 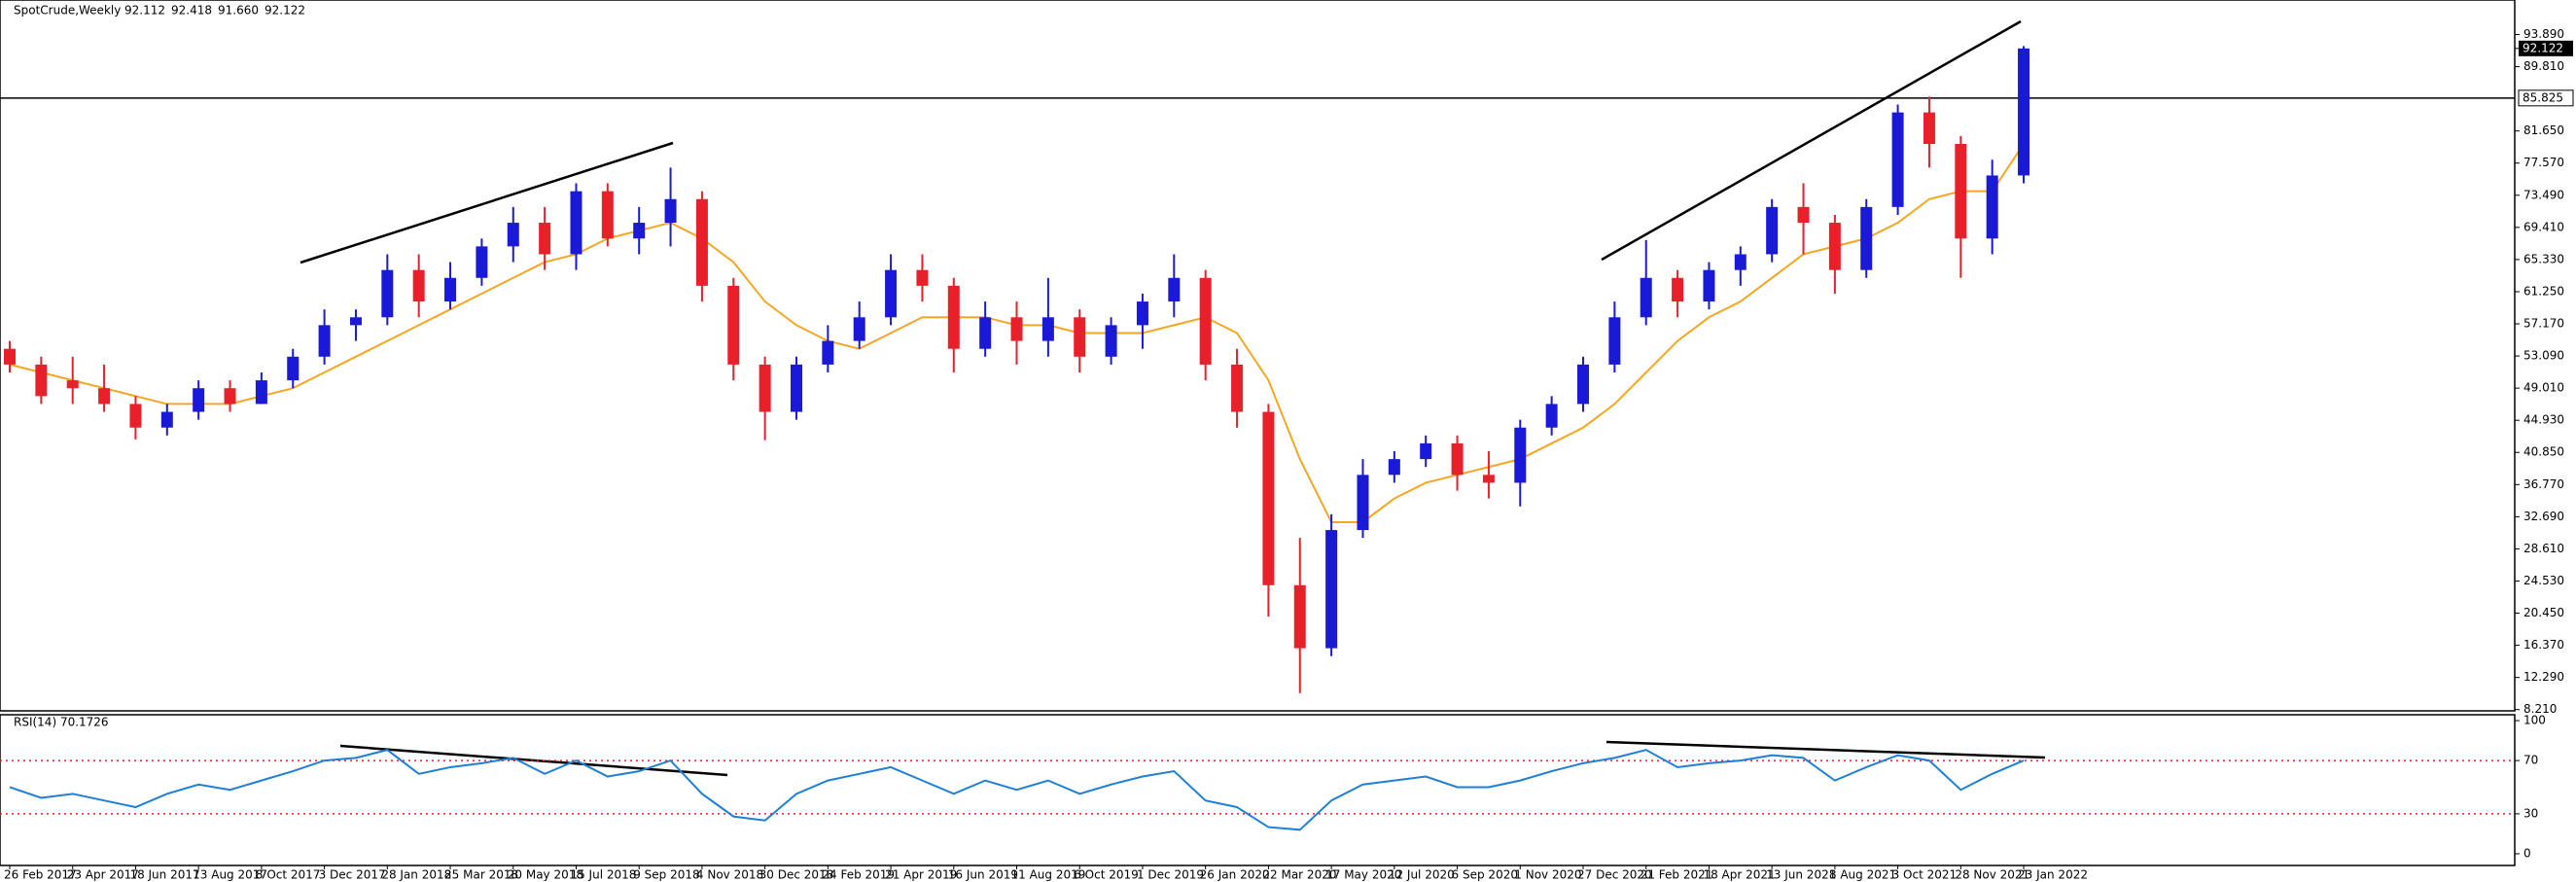 What do you see at coordinates (2544, 548) in the screenshot?
I see `y-tick-label: 28.610` at bounding box center [2544, 548].